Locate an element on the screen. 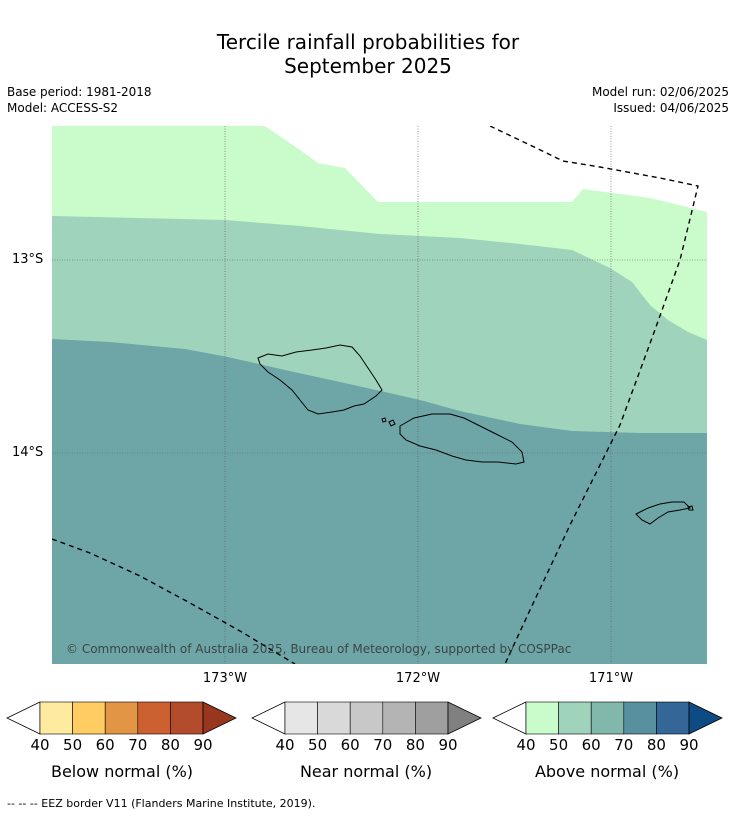 The image size is (736, 816). lon-label-171w: 171°W is located at coordinates (611, 678).